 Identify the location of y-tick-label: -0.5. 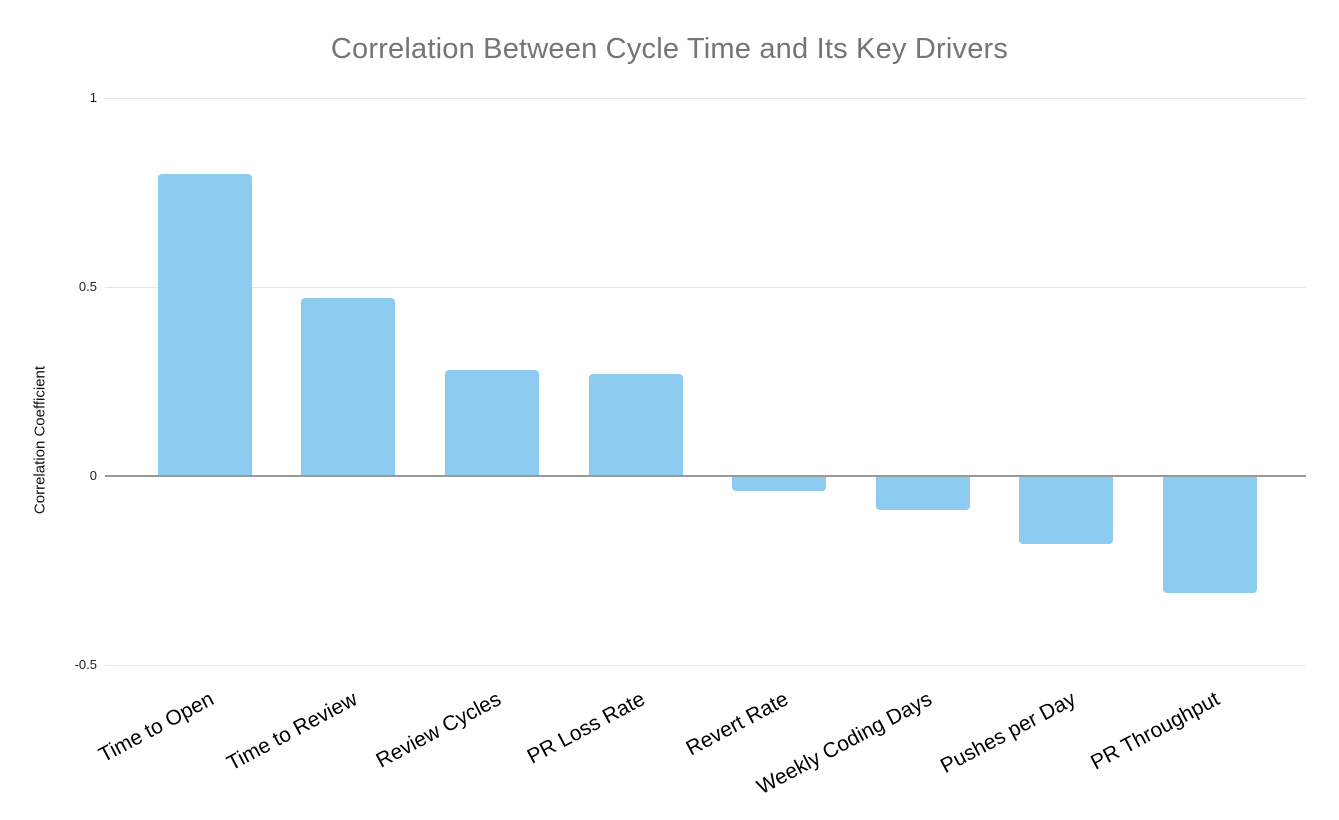
(85, 664).